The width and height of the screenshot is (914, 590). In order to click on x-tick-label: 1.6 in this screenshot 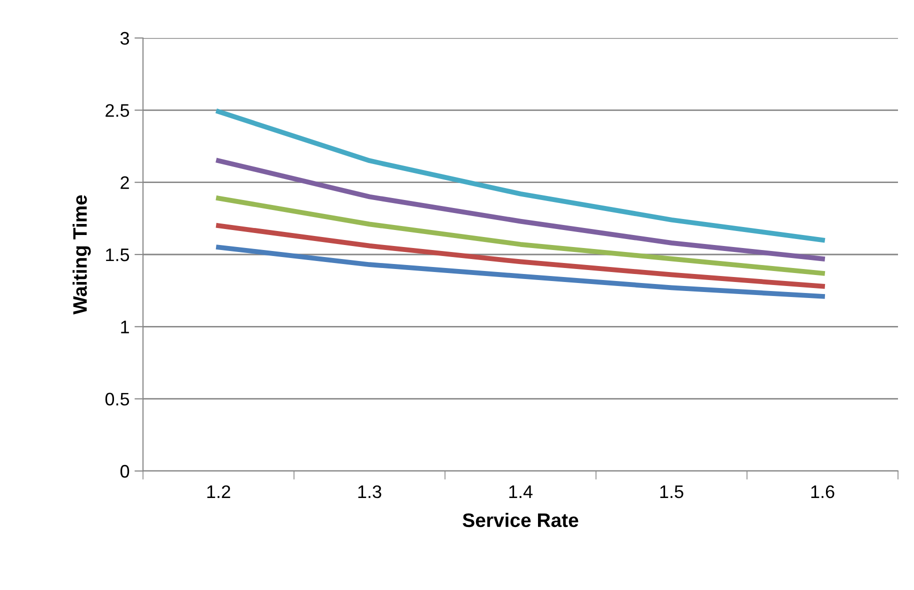, I will do `click(822, 491)`.